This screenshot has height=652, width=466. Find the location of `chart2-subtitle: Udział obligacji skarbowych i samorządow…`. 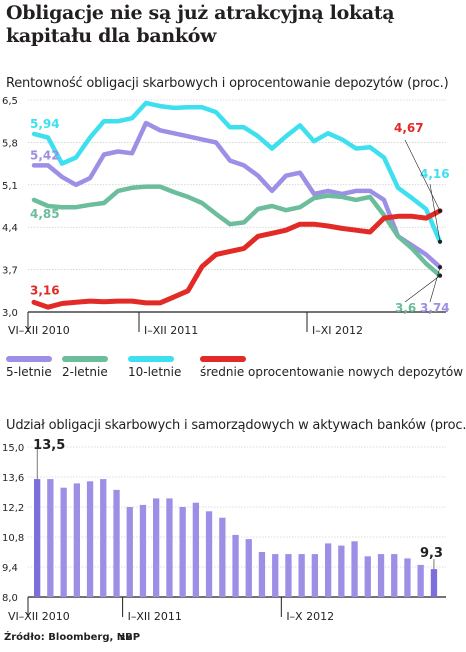

chart2-subtitle: Udział obligacji skarbowych i samorządow… is located at coordinates (236, 425).